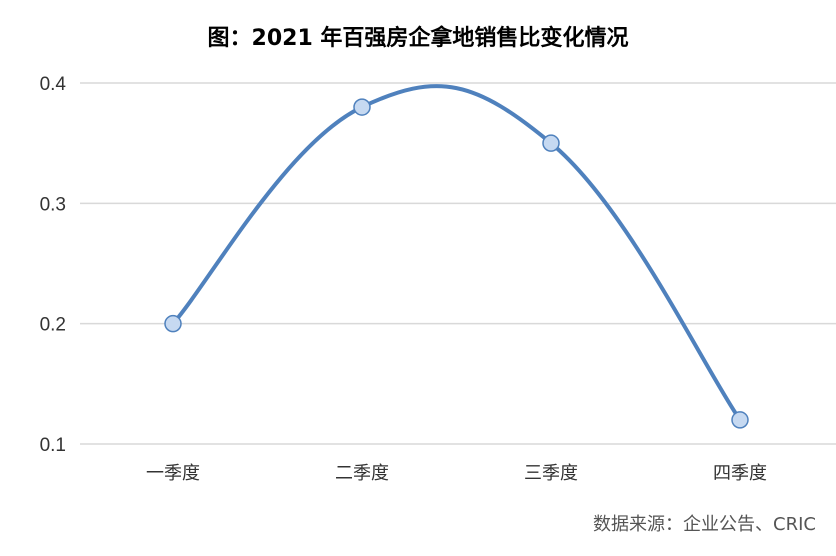 Image resolution: width=836 pixels, height=556 pixels. What do you see at coordinates (53, 84) in the screenshot?
I see `y-tick-label: 0.4` at bounding box center [53, 84].